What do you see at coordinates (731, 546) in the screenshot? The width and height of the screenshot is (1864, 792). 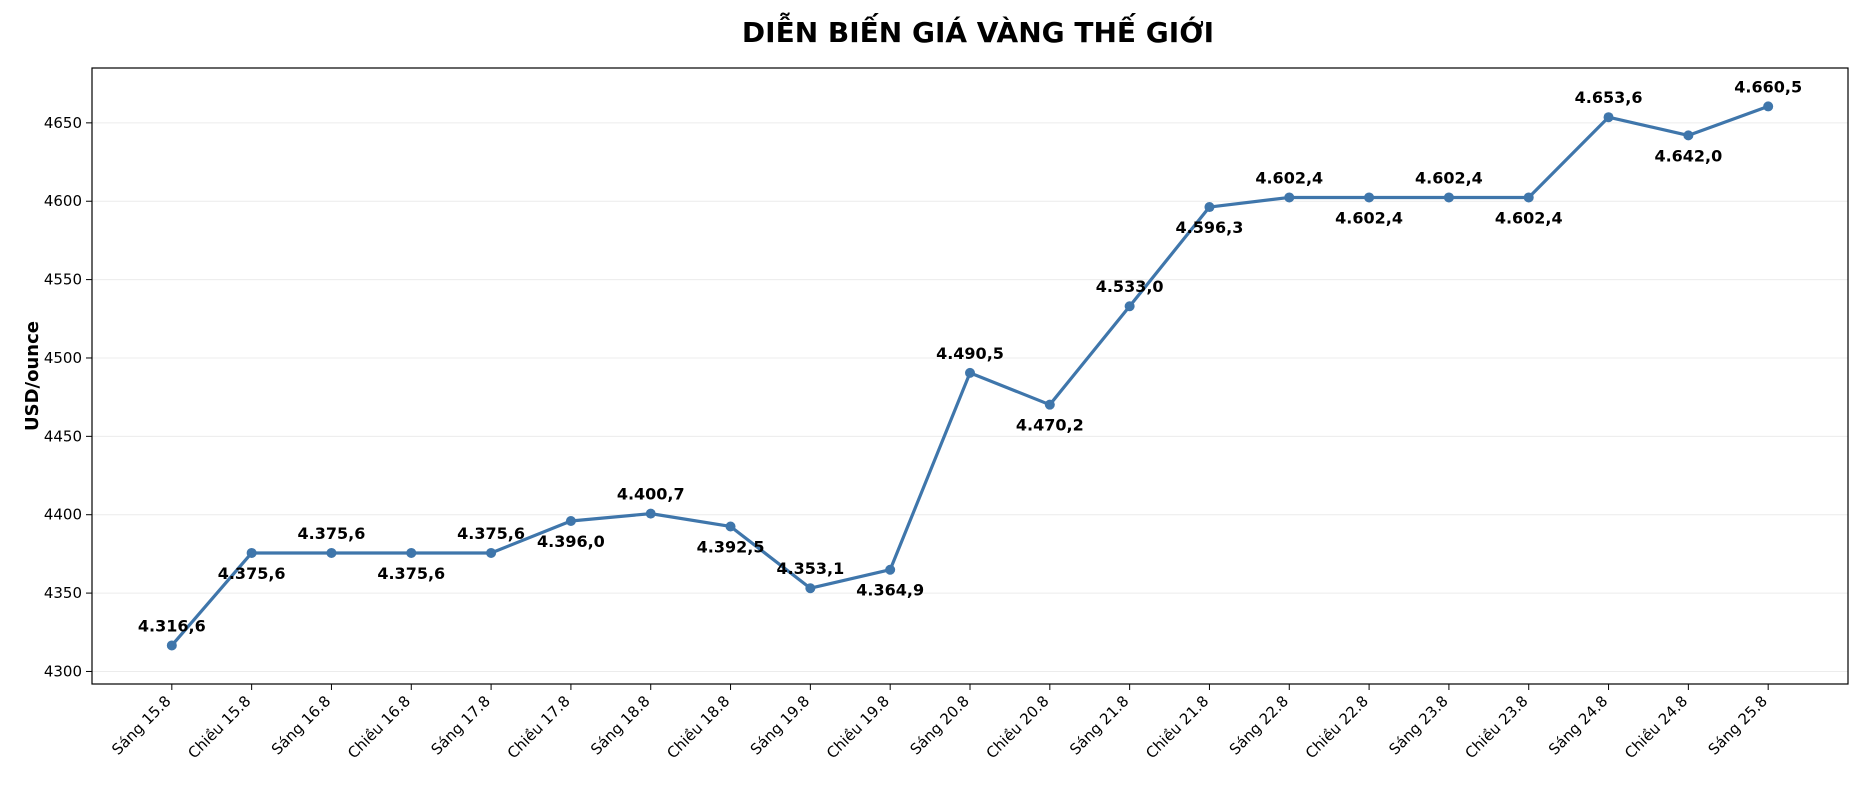 I see `value-label: 4.392,5` at bounding box center [731, 546].